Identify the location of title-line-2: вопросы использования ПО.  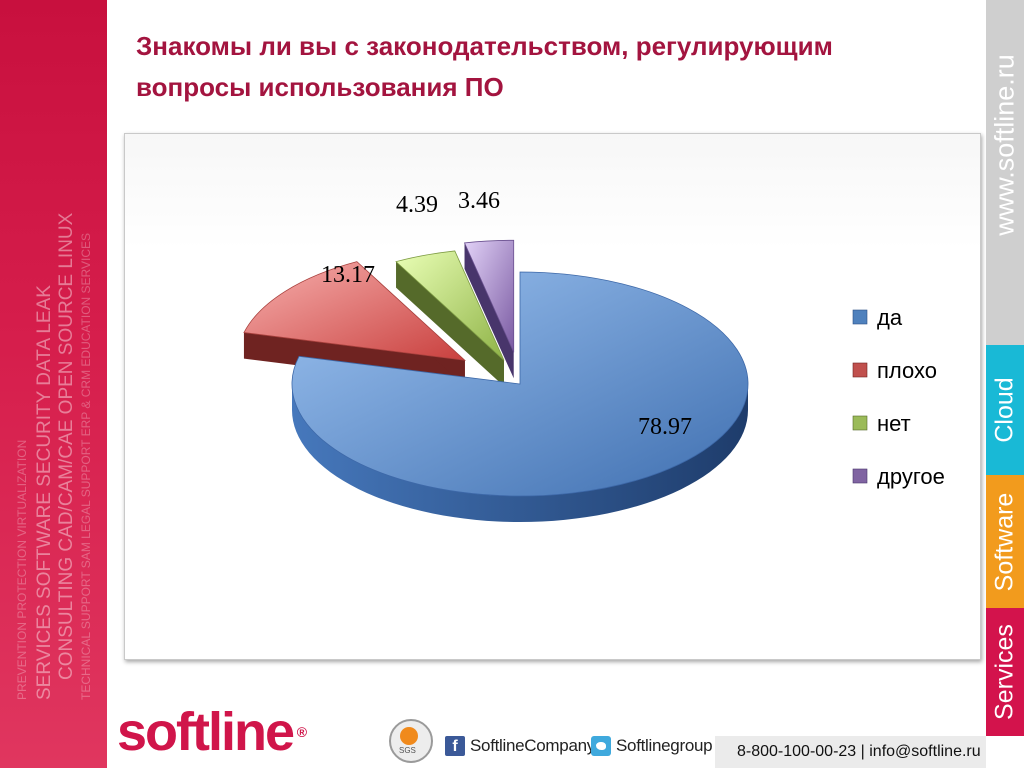
(320, 87).